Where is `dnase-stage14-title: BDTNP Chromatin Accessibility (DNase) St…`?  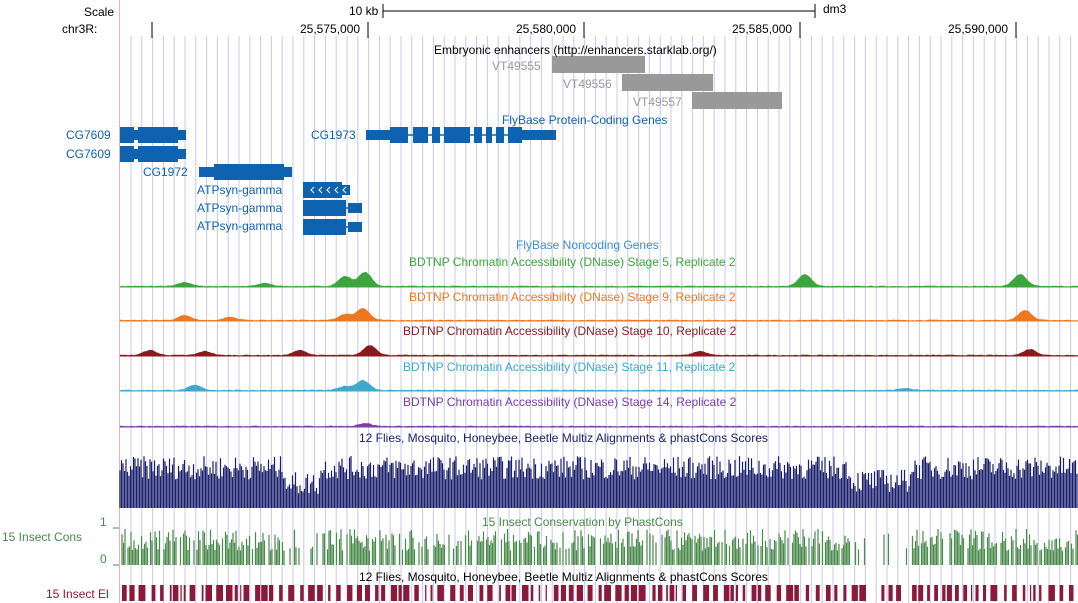
dnase-stage14-title: BDTNP Chromatin Accessibility (DNase) St… is located at coordinates (570, 402).